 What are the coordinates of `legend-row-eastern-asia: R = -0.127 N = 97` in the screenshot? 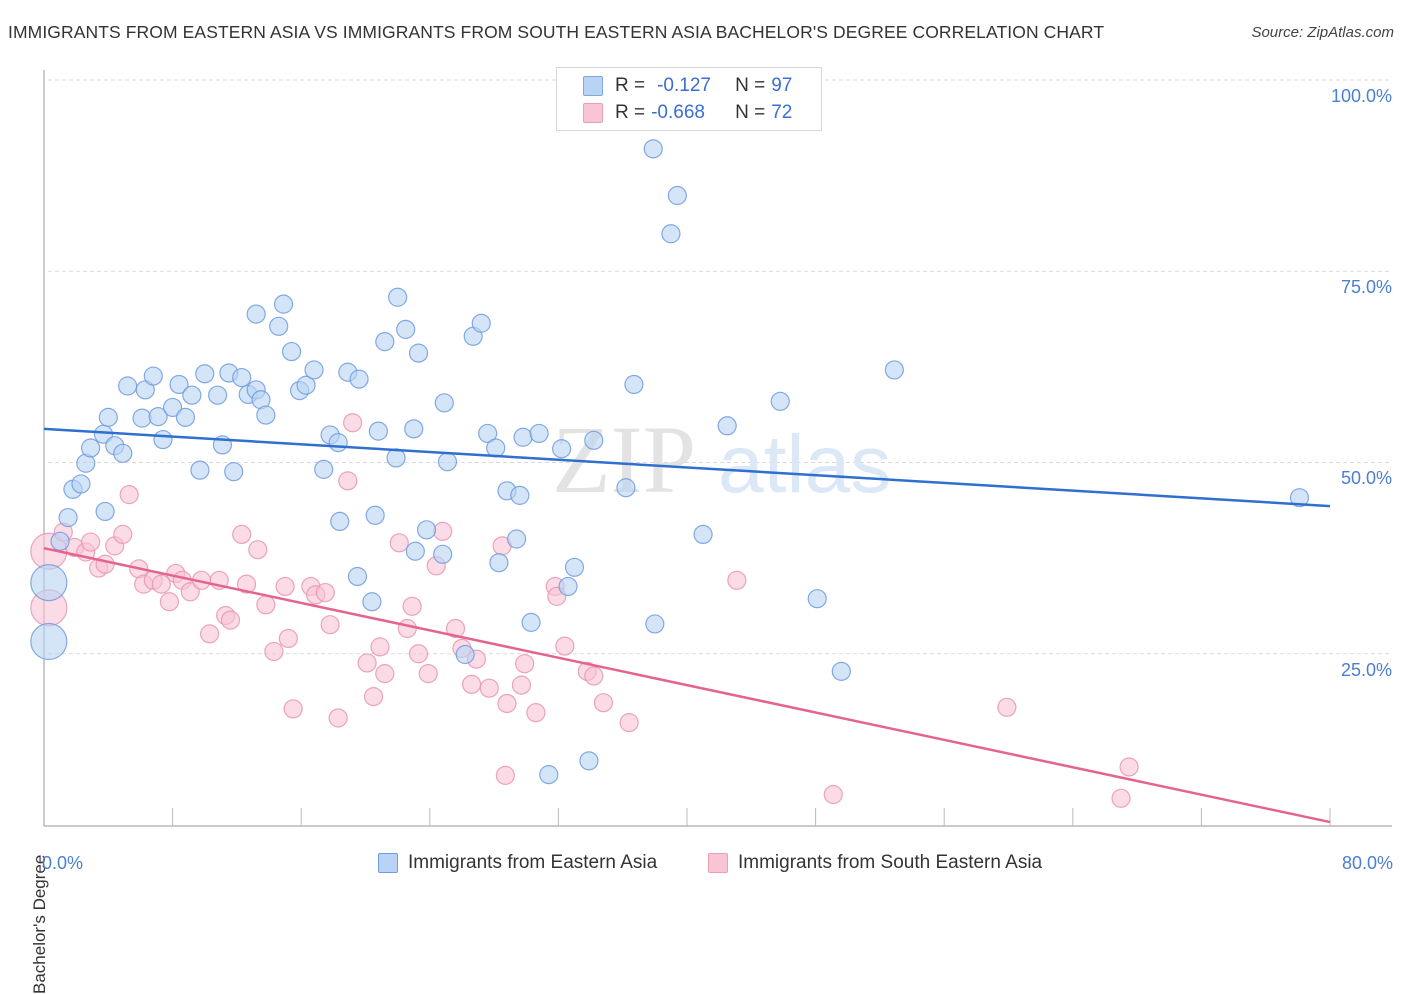 It's located at (687, 86).